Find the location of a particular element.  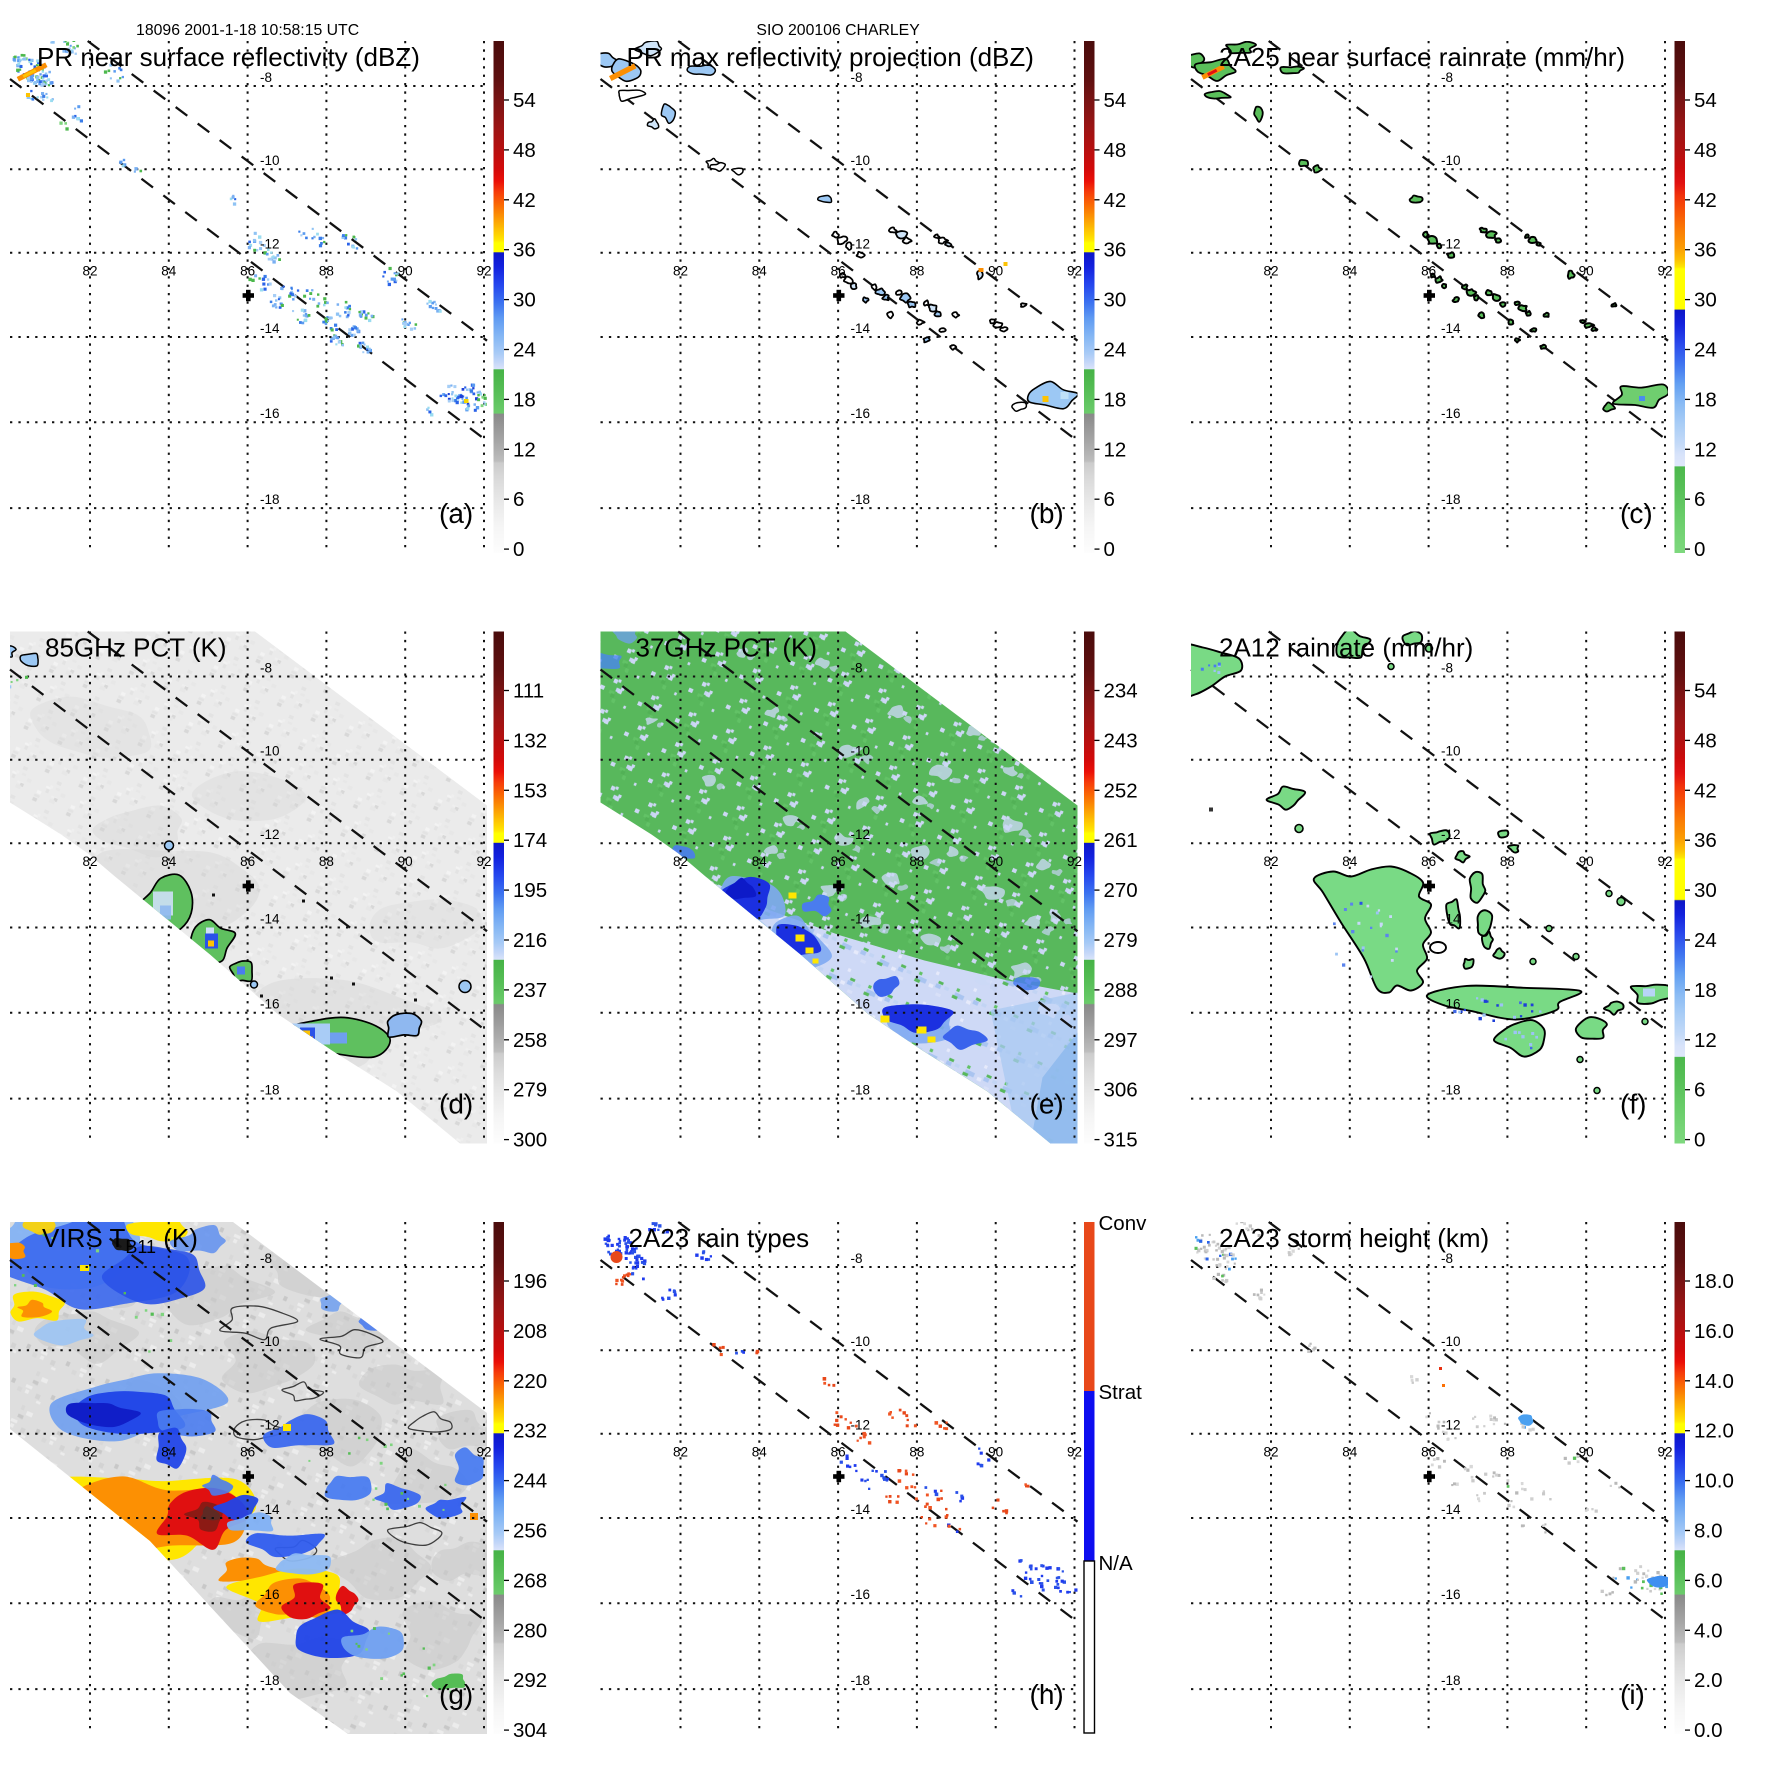

svg-text: 2A12 rainrate (mm/hr) is located at coordinates (1346, 648).